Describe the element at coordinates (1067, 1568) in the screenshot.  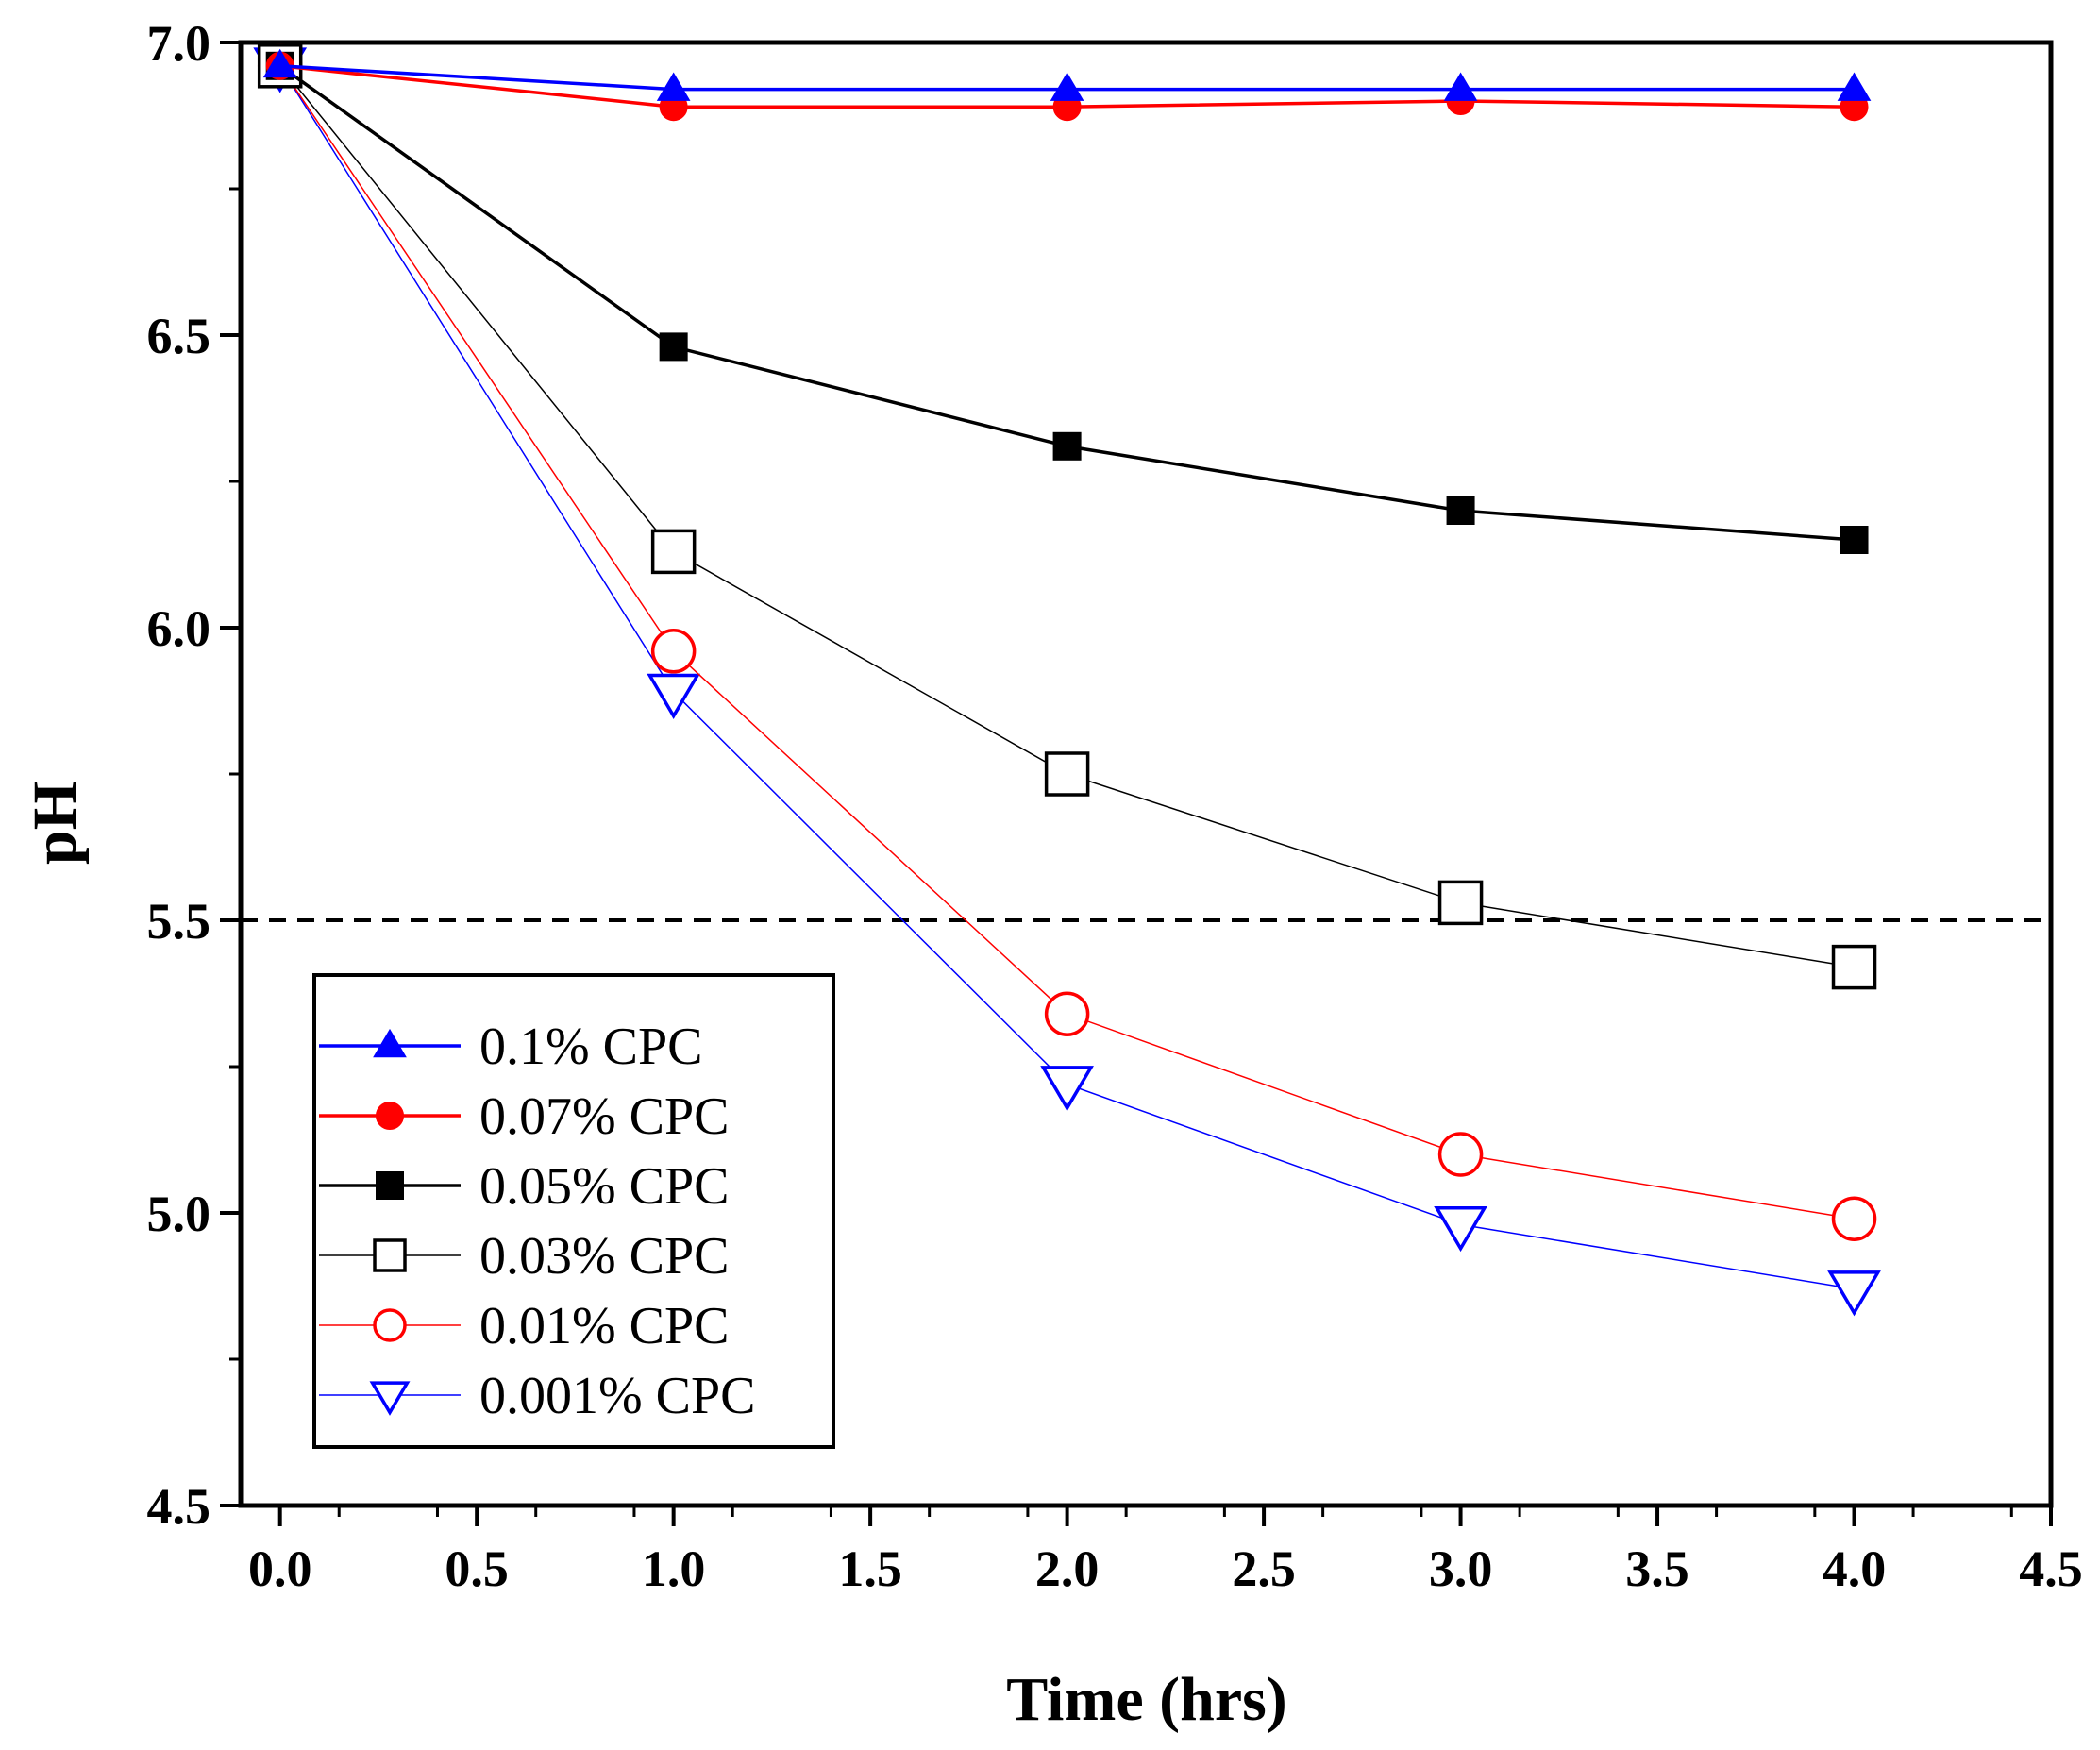
I see `x-tick-label: 2.0` at that location.